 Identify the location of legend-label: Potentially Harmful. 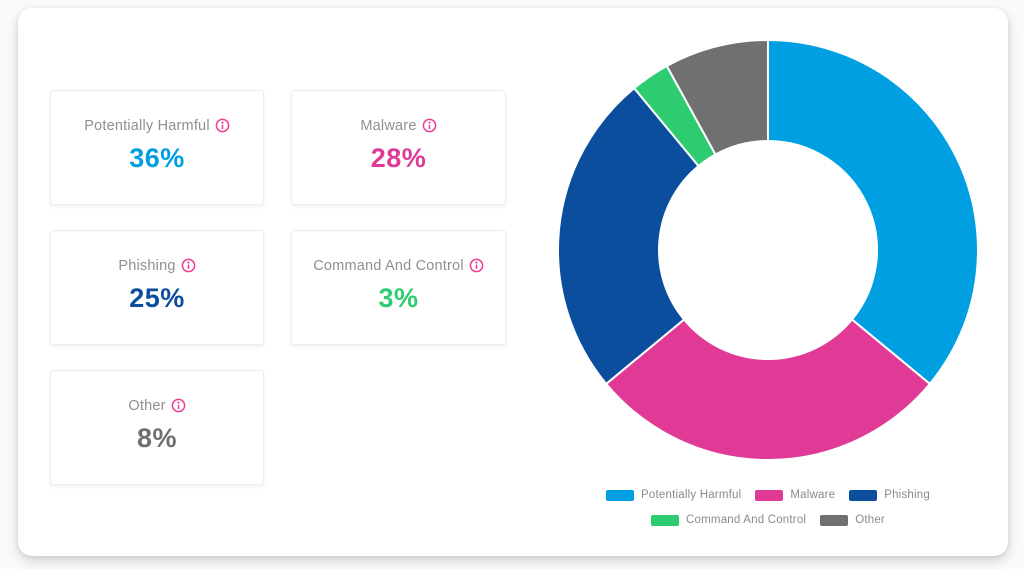
(691, 495).